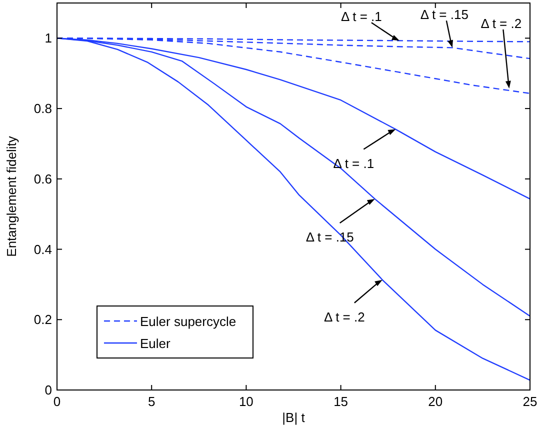  I want to click on y-tick-label: 1, so click(48, 38).